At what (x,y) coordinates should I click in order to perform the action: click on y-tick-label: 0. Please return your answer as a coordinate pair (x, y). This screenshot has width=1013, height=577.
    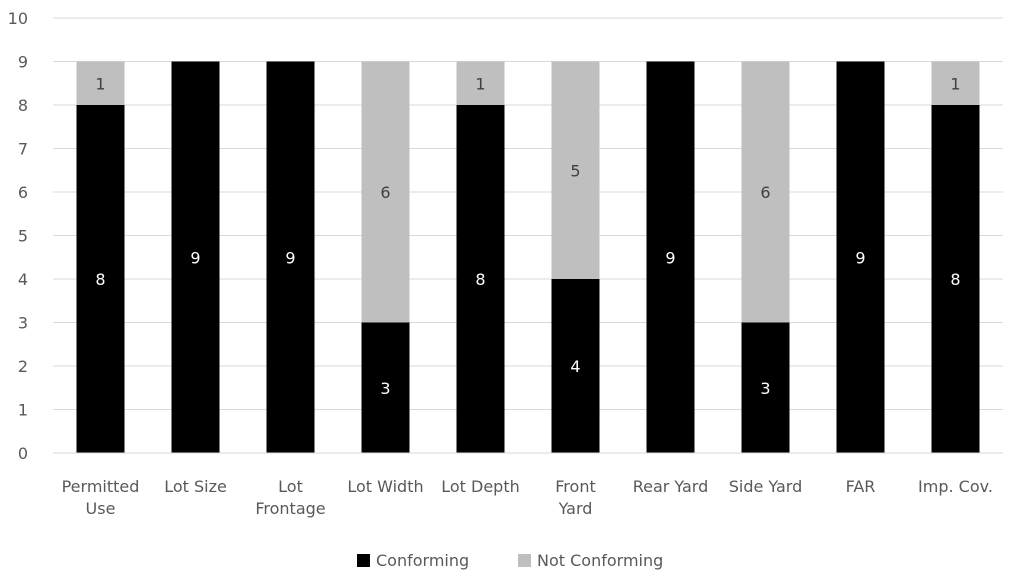
    Looking at the image, I should click on (23, 453).